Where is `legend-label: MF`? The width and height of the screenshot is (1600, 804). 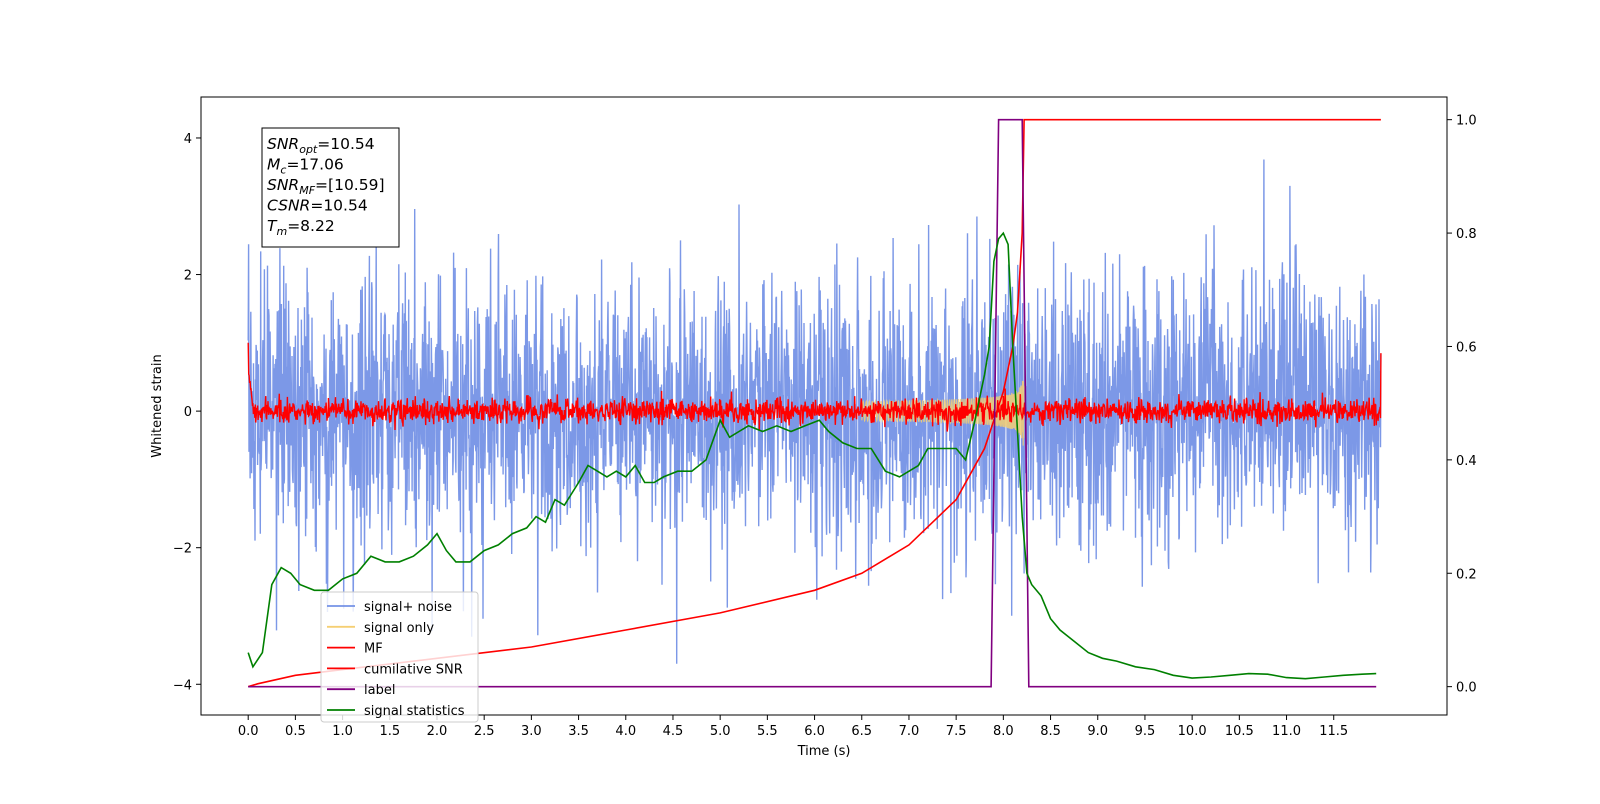 legend-label: MF is located at coordinates (373, 649).